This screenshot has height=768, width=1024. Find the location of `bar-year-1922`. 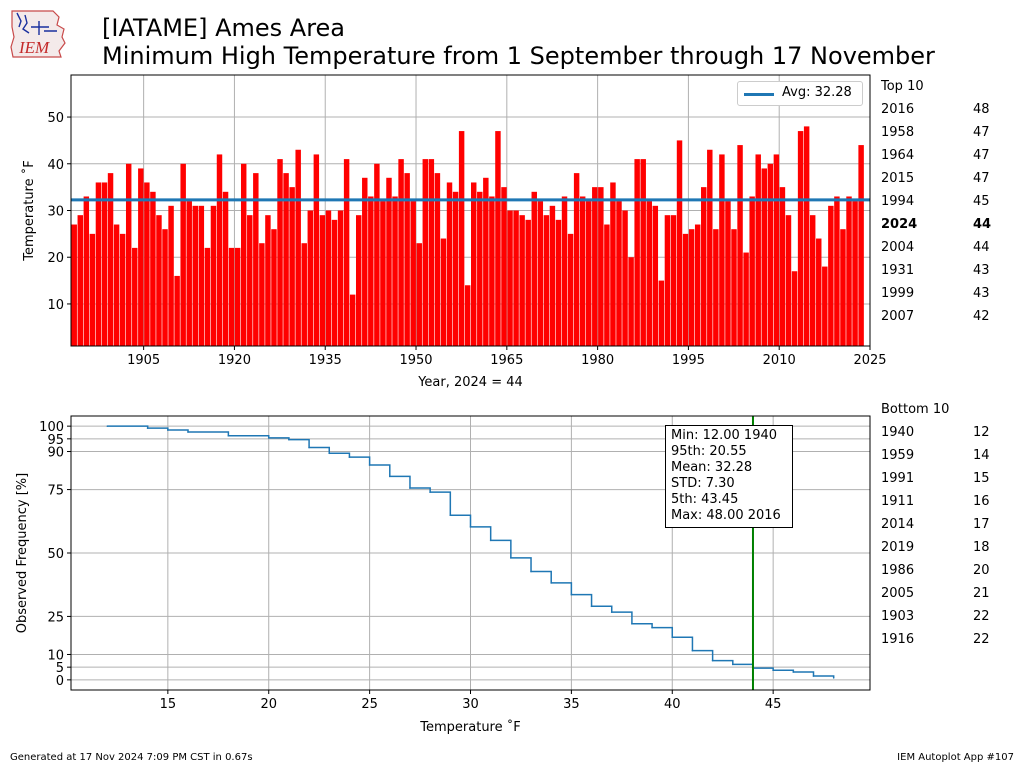

bar-year-1922 is located at coordinates (250, 280).